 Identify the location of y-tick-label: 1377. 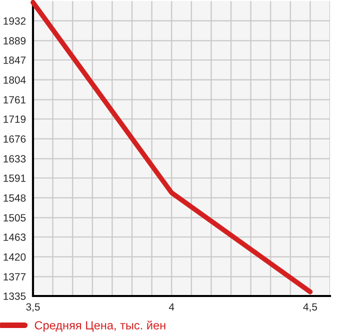
(15, 277).